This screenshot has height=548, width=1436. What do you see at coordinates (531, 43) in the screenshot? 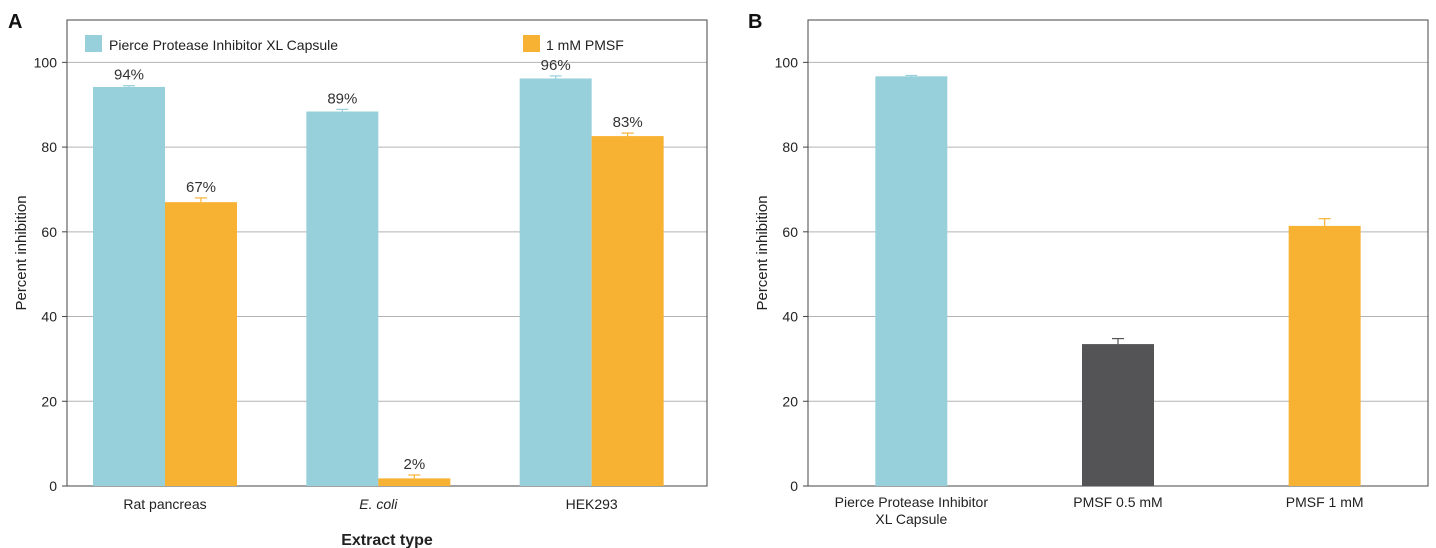
I see `legend-swatch-pmsf-1mm` at bounding box center [531, 43].